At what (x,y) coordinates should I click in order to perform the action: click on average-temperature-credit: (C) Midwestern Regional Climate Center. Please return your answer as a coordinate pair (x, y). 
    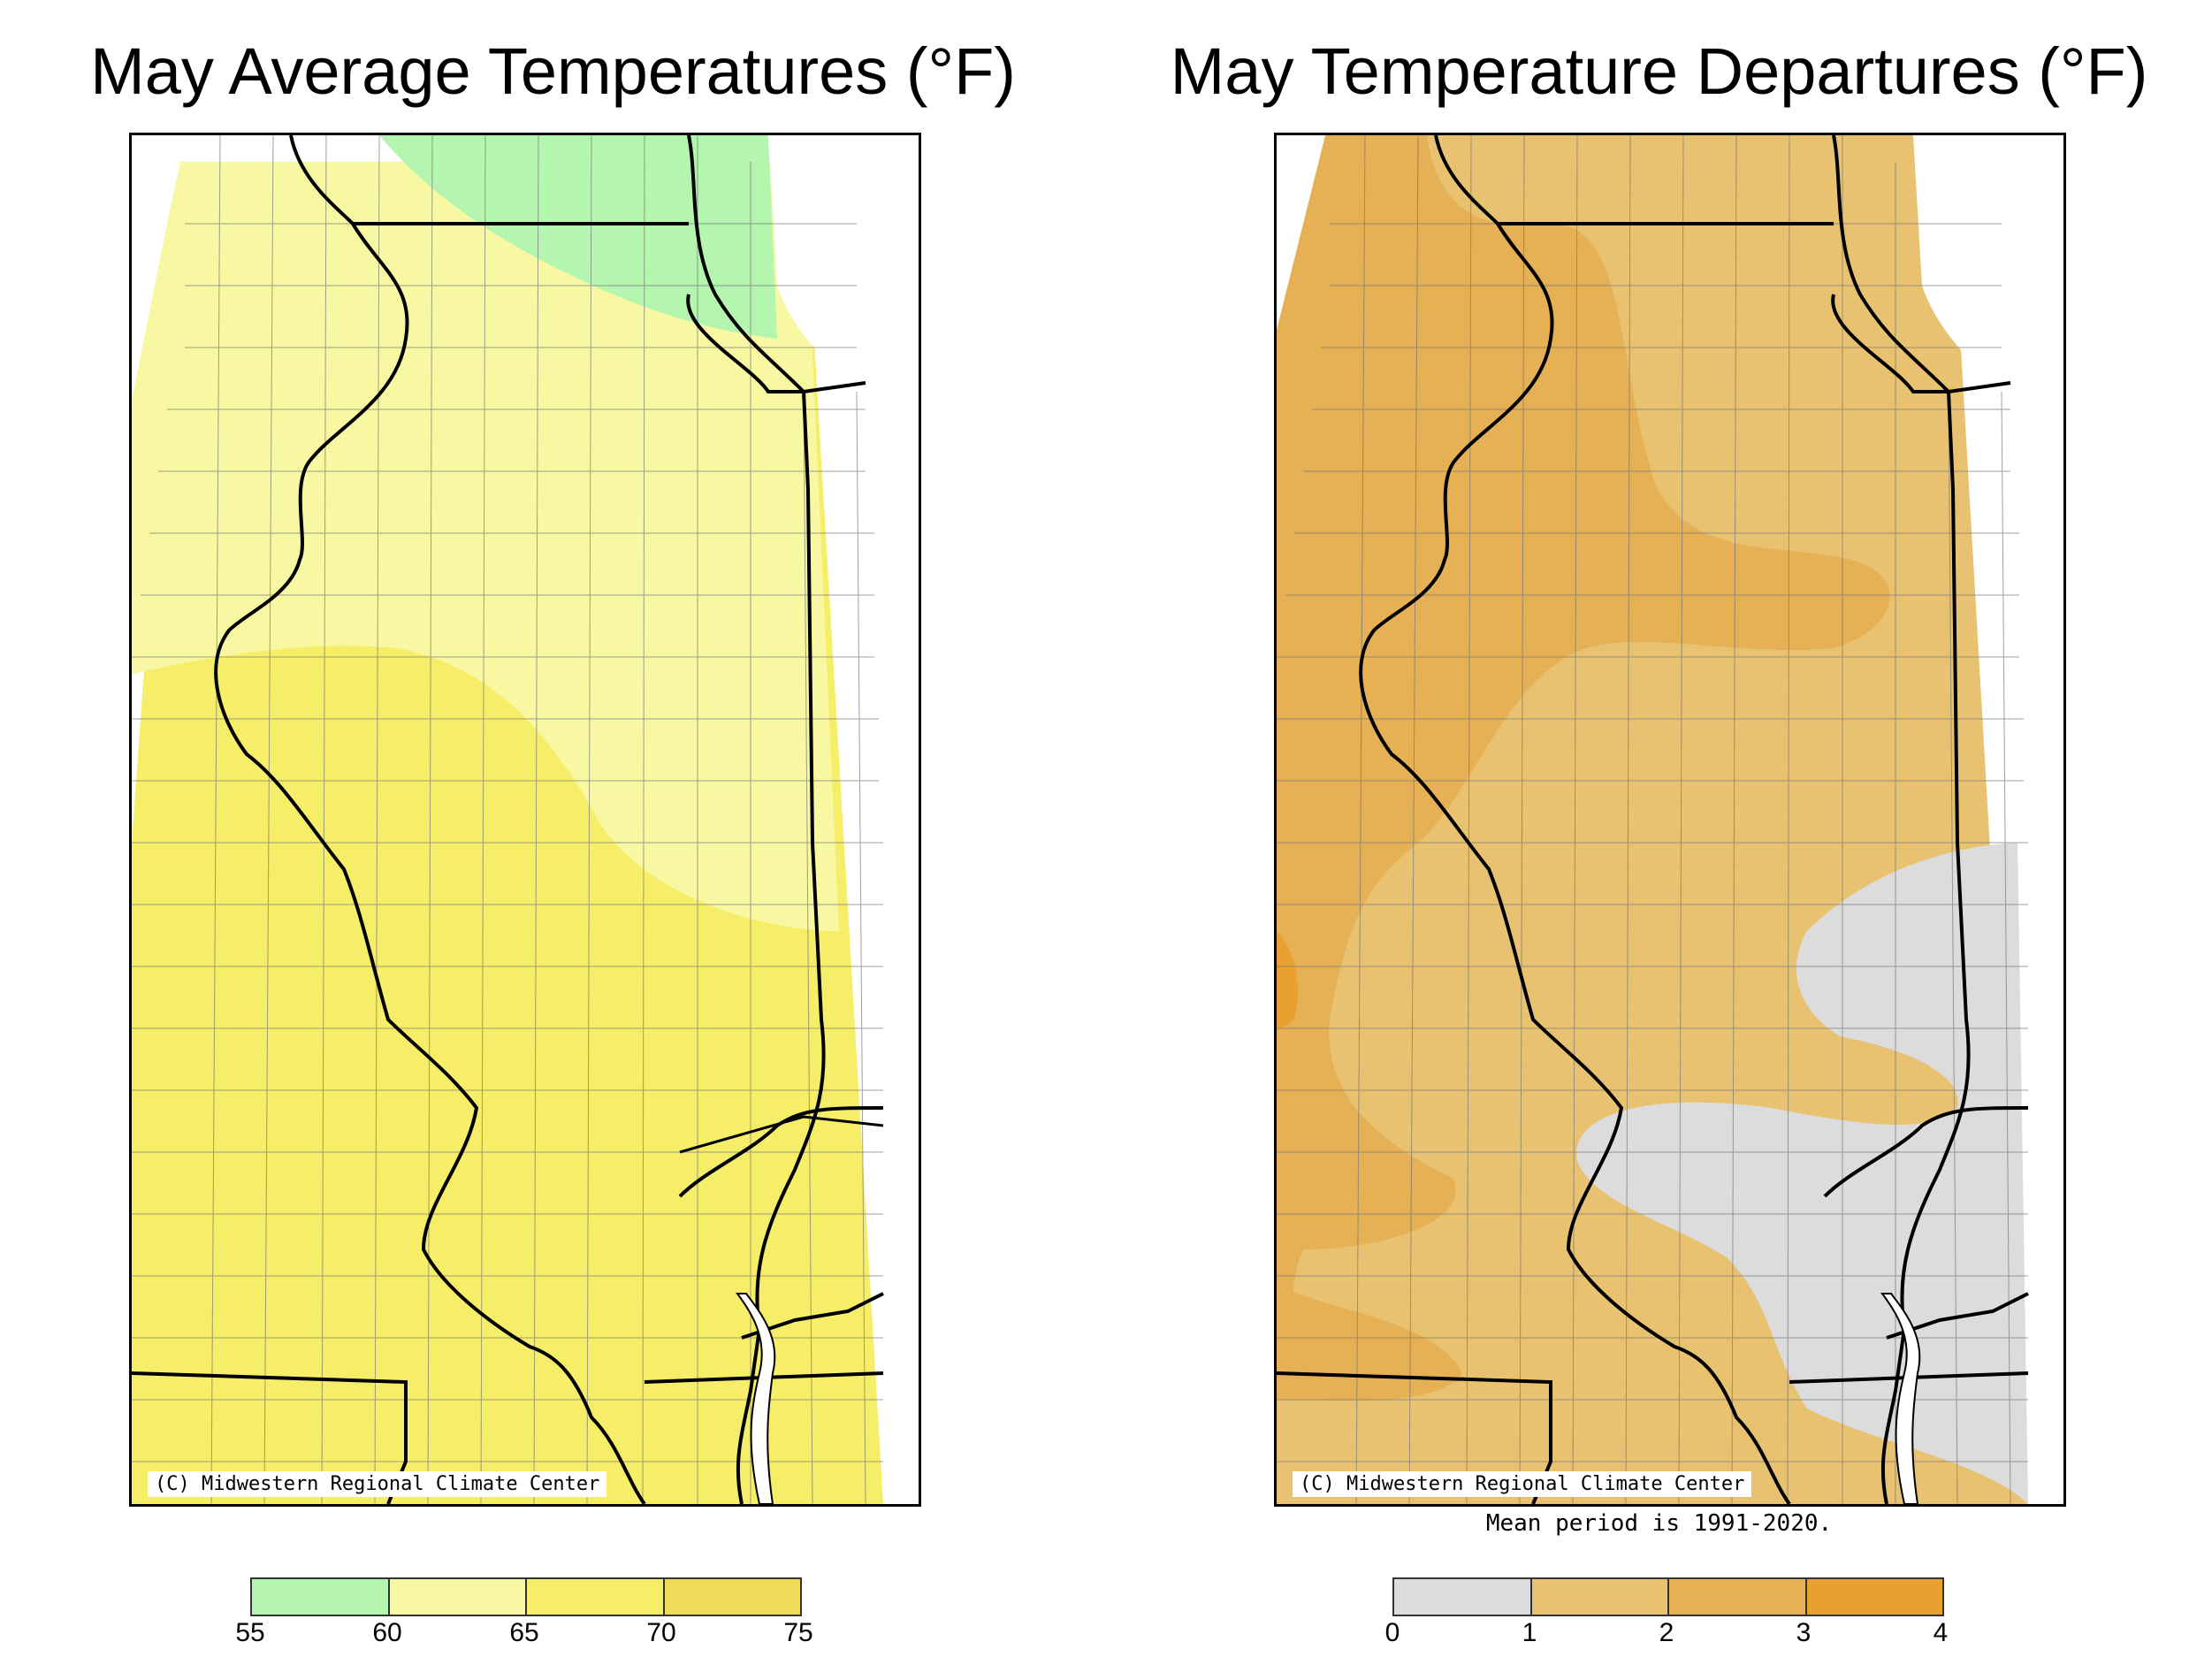
    Looking at the image, I should click on (377, 1484).